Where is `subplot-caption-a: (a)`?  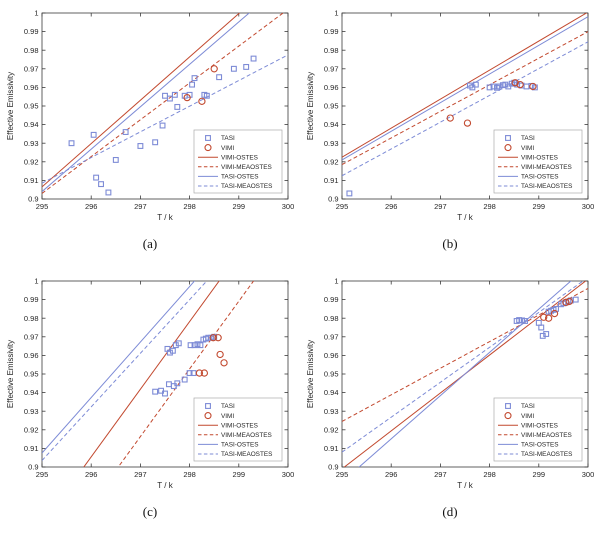
subplot-caption-a: (a) is located at coordinates (150, 243).